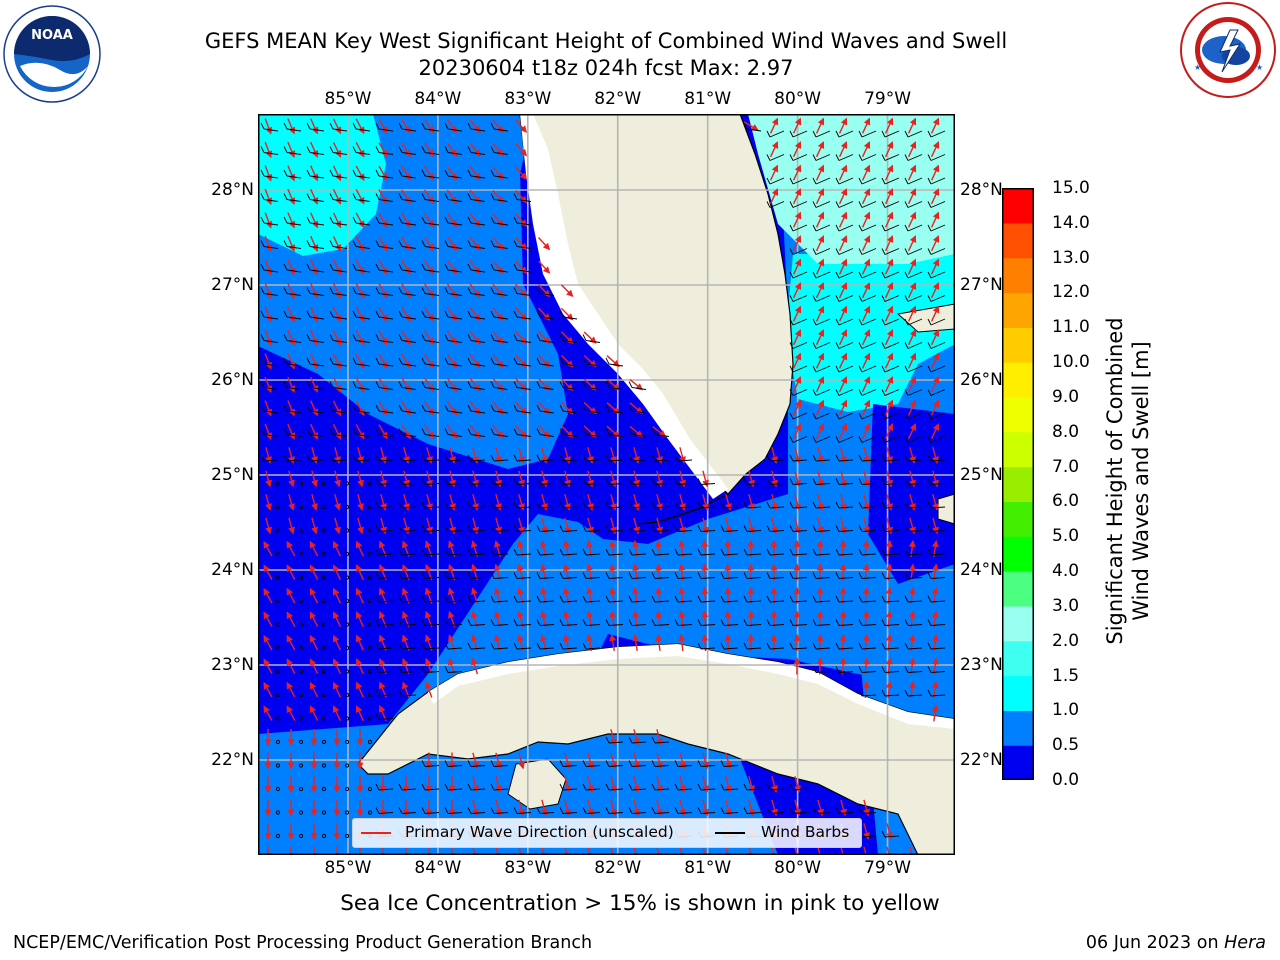  Describe the element at coordinates (888, 99) in the screenshot. I see `lon-label-top: 79°W` at that location.